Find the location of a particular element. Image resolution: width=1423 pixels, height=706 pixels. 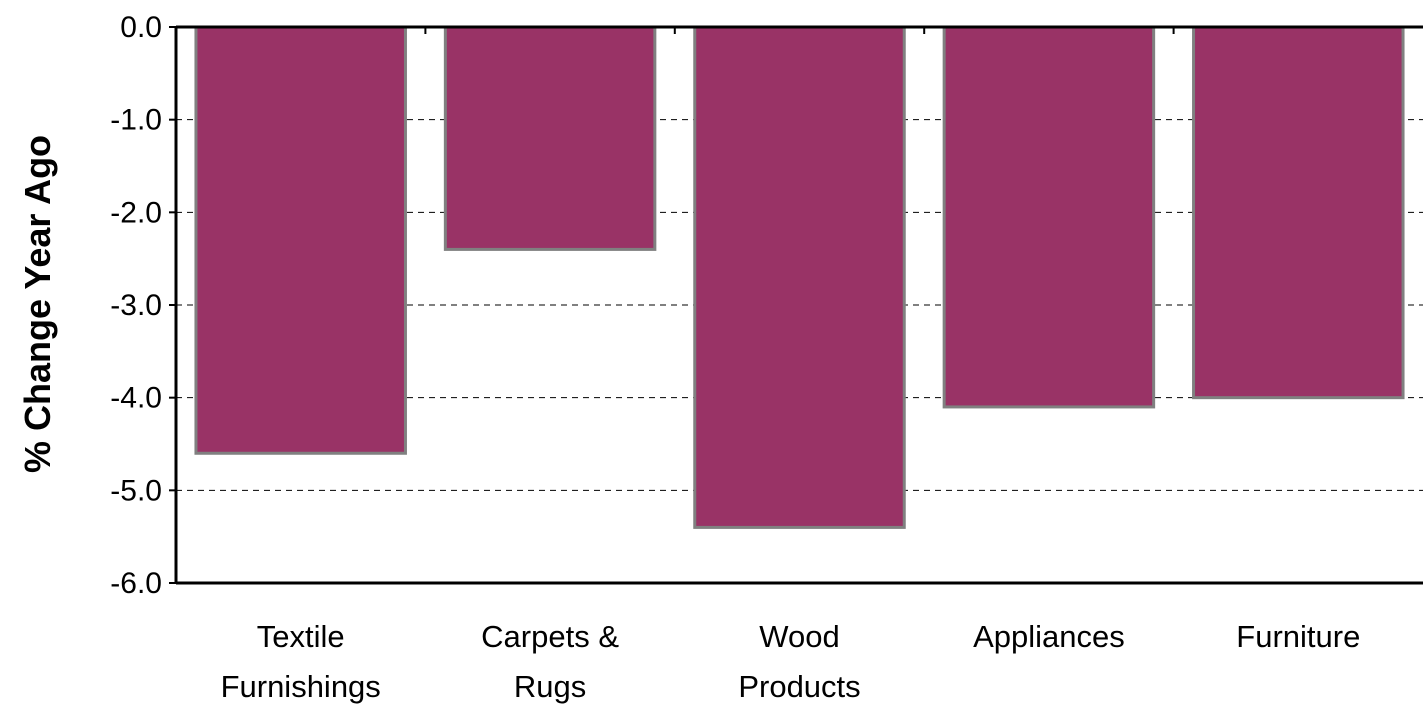

y-tick-label: -4.0 is located at coordinates (136, 398).